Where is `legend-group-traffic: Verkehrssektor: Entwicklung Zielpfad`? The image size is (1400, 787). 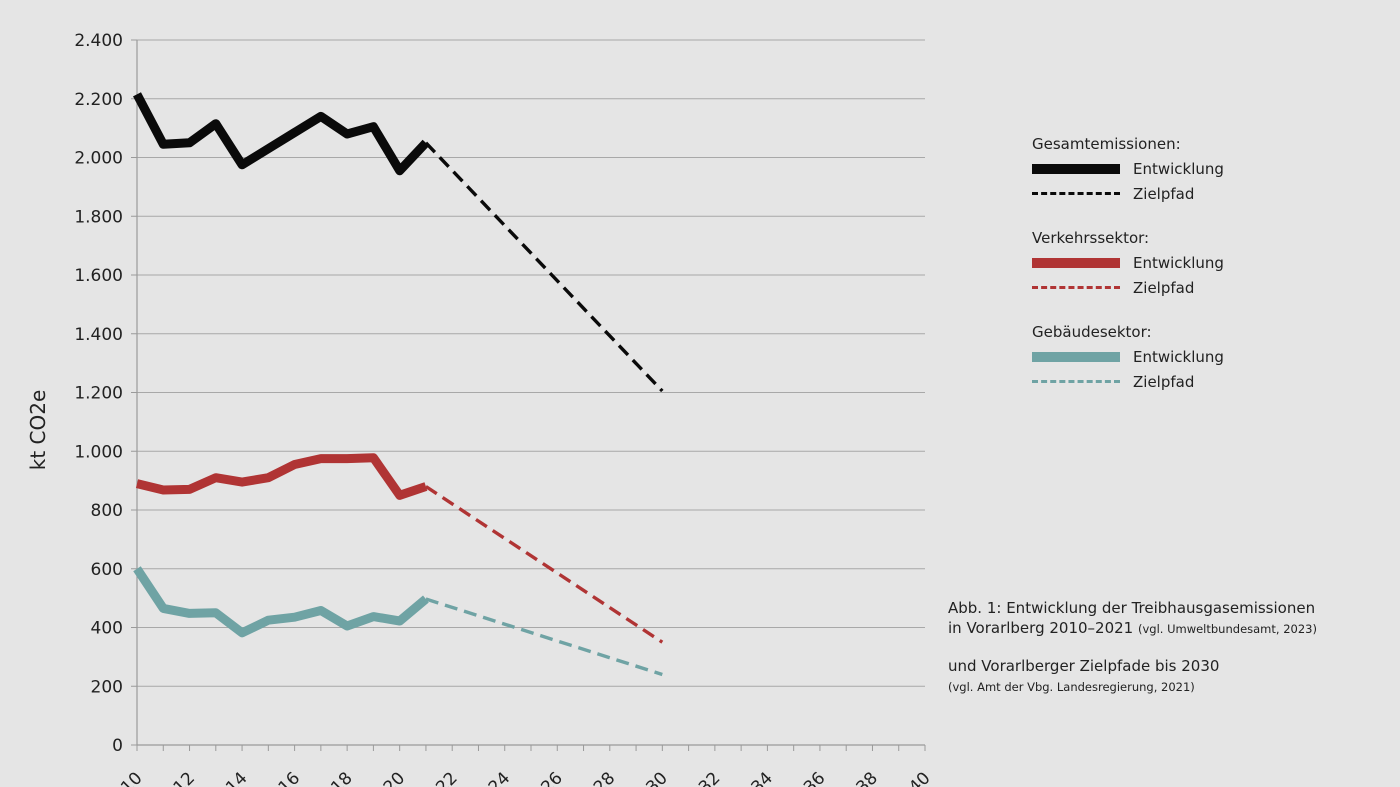
legend-group-traffic: Verkehrssektor: Entwicklung Zielpfad is located at coordinates (1182, 263).